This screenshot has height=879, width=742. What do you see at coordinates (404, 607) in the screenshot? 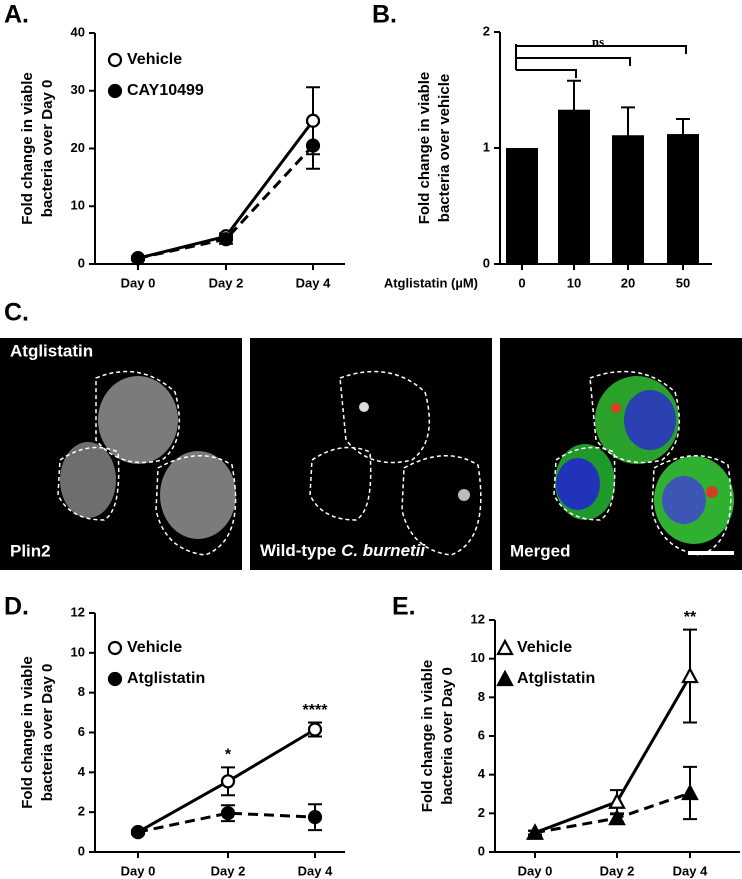
I see `panel-label: E.` at bounding box center [404, 607].